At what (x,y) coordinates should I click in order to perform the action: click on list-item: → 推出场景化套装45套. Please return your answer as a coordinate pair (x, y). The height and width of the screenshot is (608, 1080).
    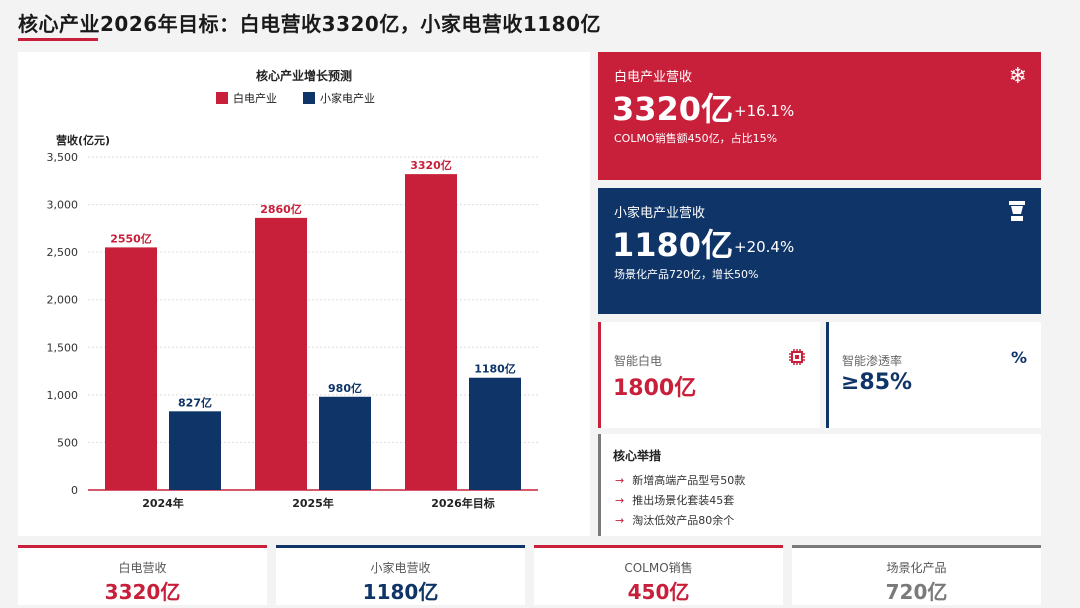
    Looking at the image, I should click on (675, 500).